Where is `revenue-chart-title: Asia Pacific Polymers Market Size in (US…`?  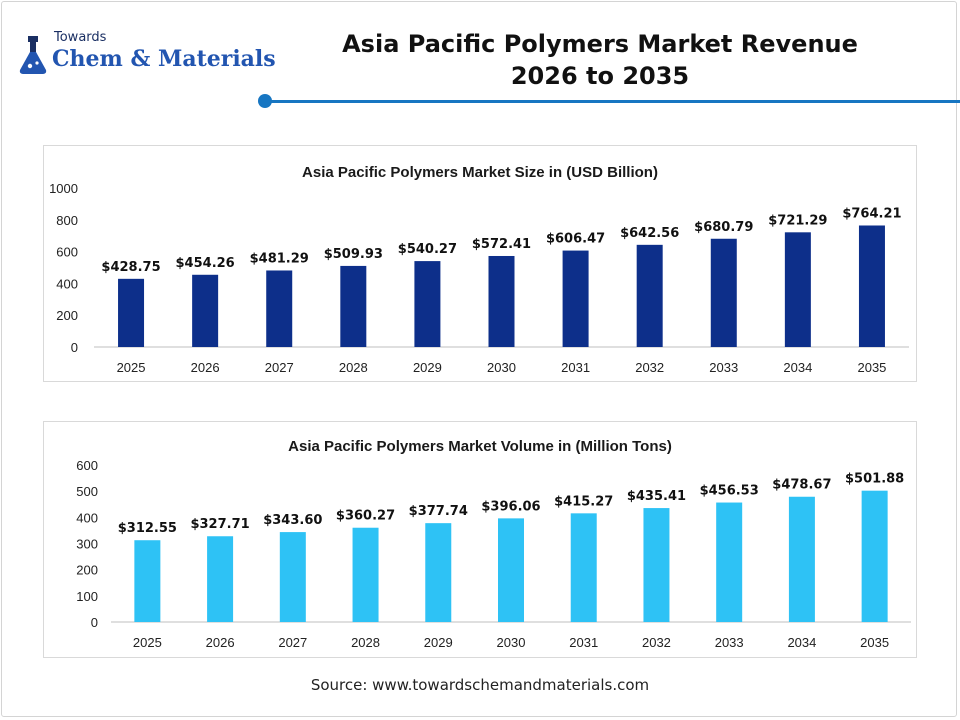 revenue-chart-title: Asia Pacific Polymers Market Size in (US… is located at coordinates (480, 172).